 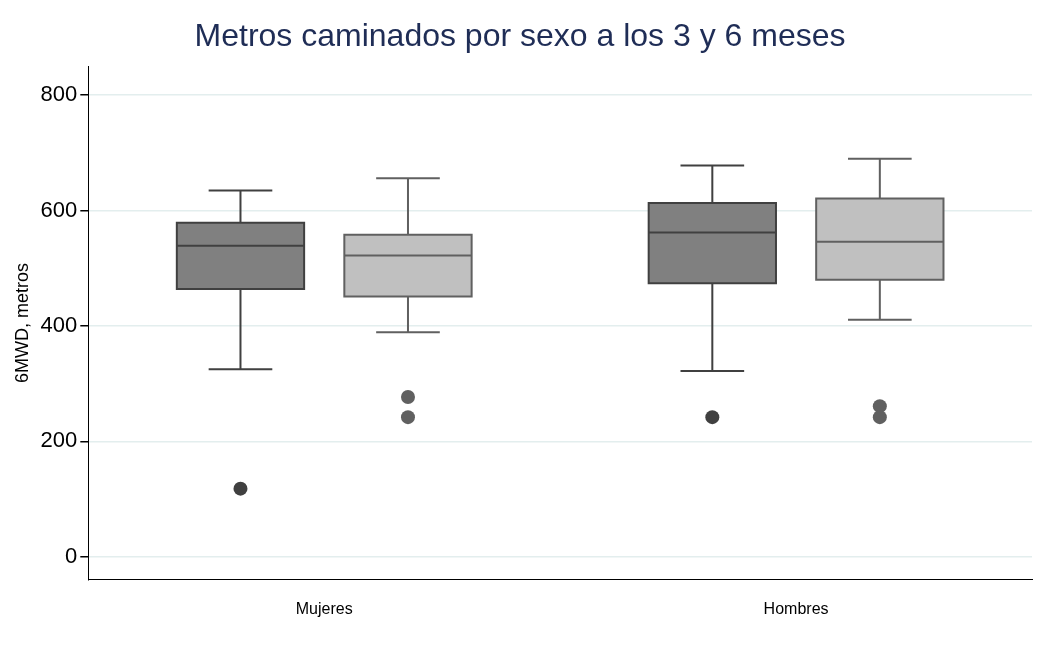 What do you see at coordinates (71, 555) in the screenshot?
I see `y-tick-label: 0` at bounding box center [71, 555].